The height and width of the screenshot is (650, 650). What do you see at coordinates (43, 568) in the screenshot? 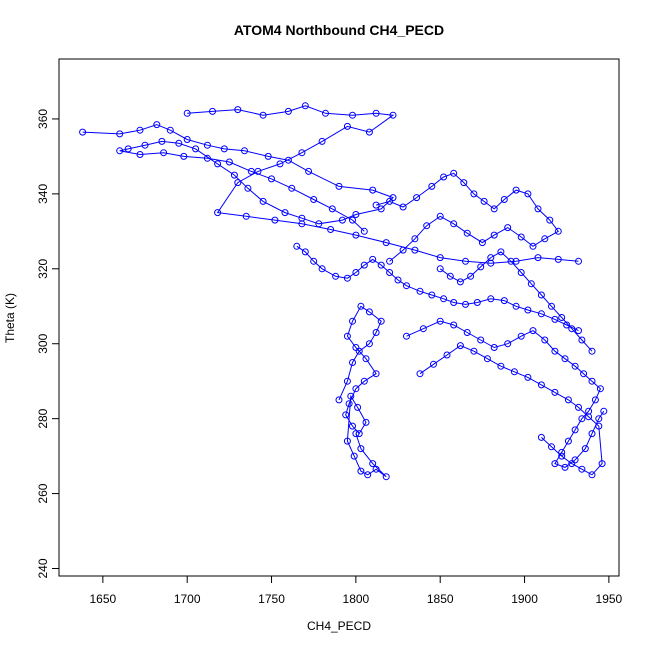
I see `y-tick-label: 240` at bounding box center [43, 568].